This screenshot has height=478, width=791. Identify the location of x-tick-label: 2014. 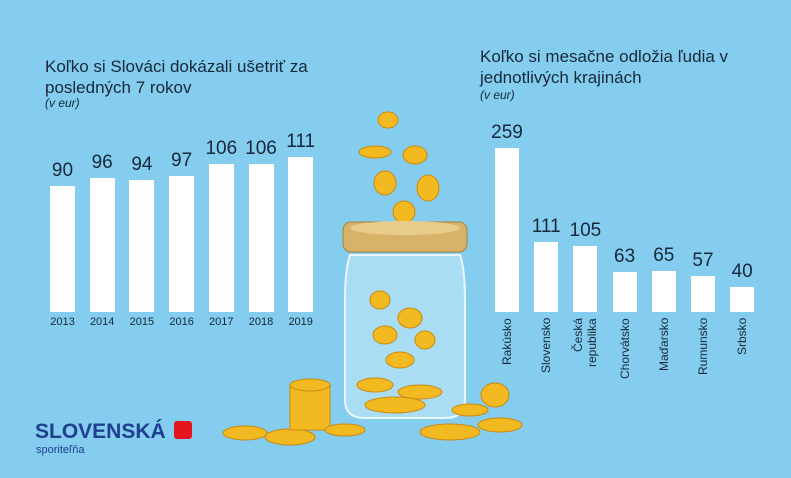
(102, 322).